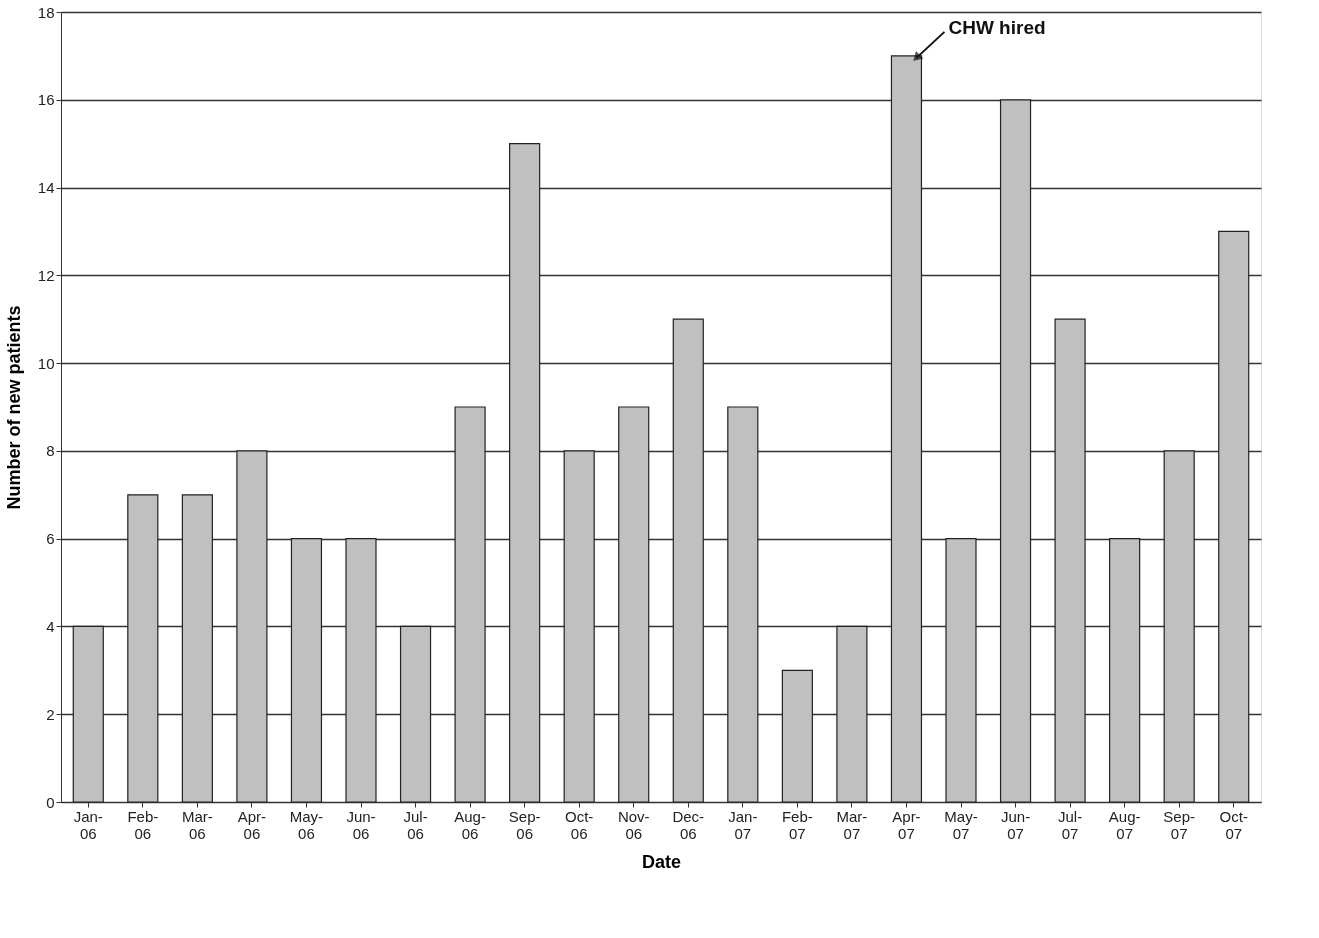 This screenshot has width=1319, height=938. Describe the element at coordinates (1124, 824) in the screenshot. I see `x-tick-label: Aug-07` at that location.